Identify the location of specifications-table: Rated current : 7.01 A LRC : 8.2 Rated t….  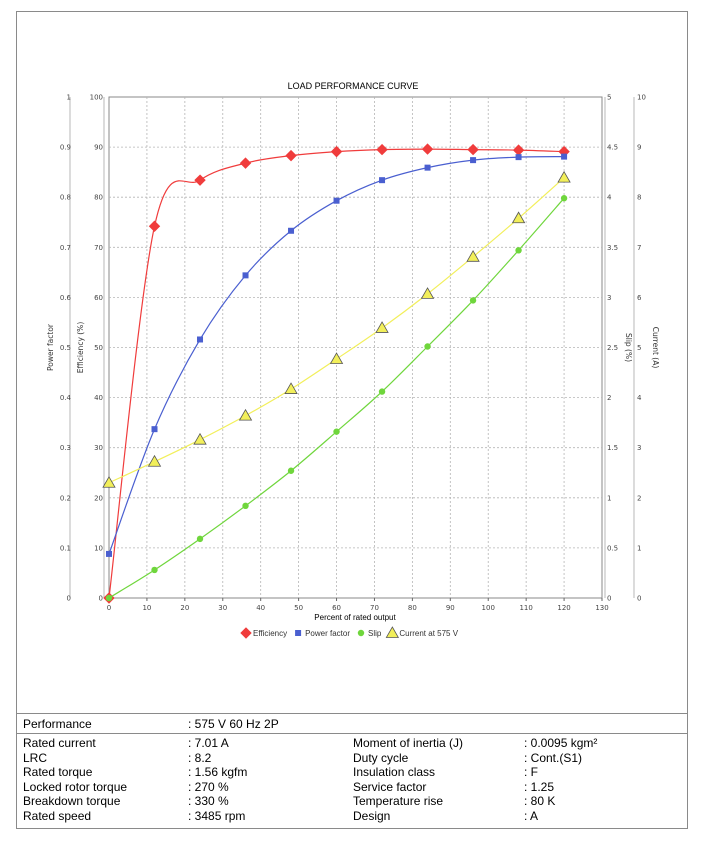
(352, 781).